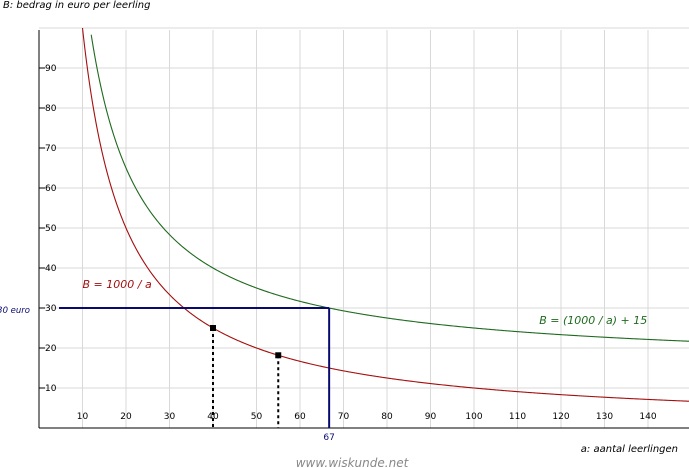 This screenshot has width=689, height=468. Describe the element at coordinates (246, 376) in the screenshot. I see `markers` at that location.